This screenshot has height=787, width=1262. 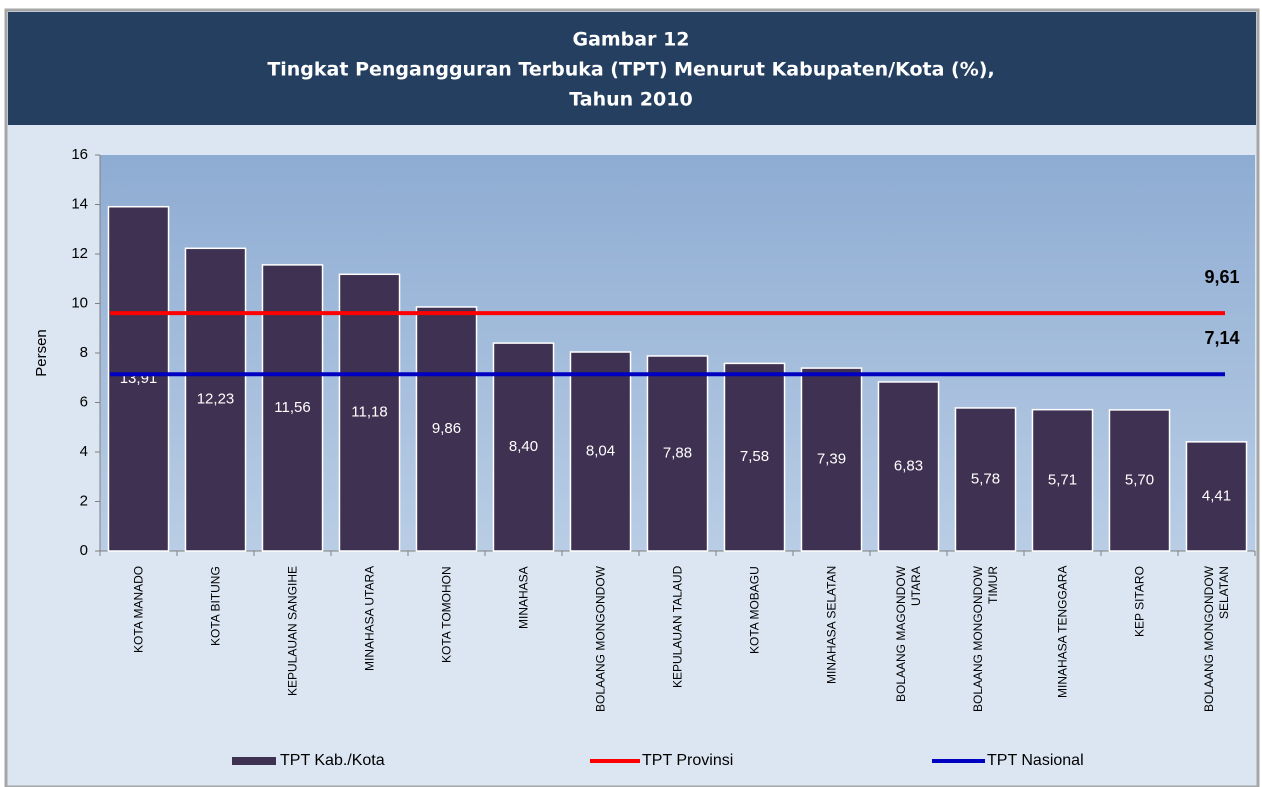 What do you see at coordinates (687, 760) in the screenshot?
I see `legend-label: TPT Provinsi` at bounding box center [687, 760].